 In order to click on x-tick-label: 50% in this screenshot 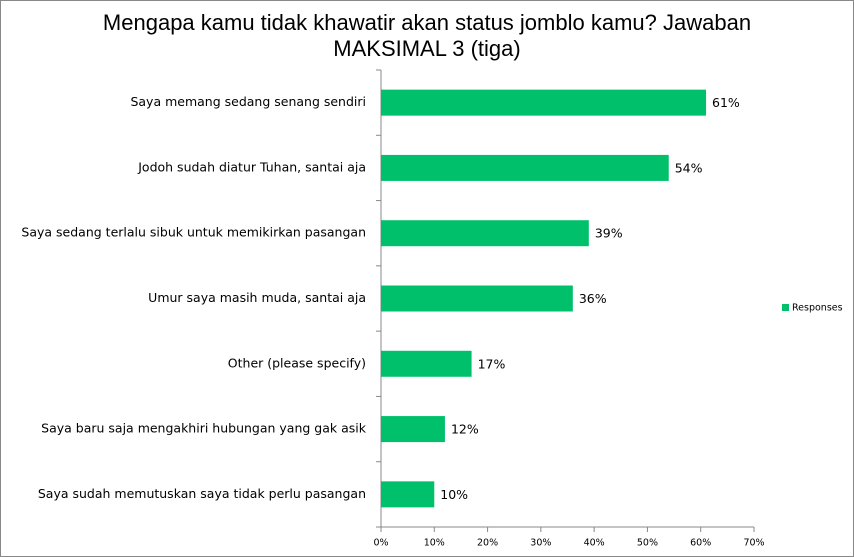, I will do `click(647, 543)`.